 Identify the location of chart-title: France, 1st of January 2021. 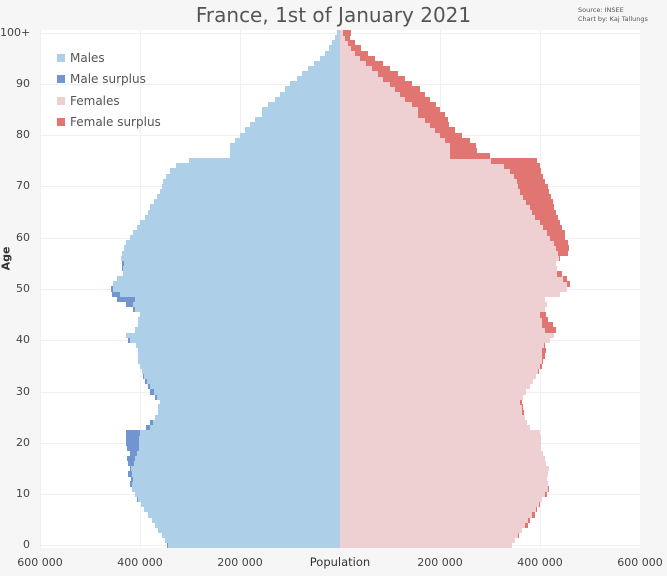
(333, 15).